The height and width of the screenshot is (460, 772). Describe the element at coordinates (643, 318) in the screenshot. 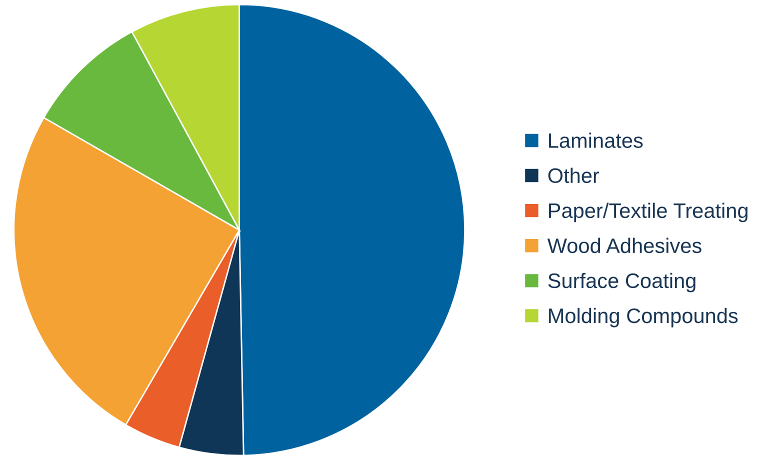

I see `legend-label: Molding Compounds` at that location.